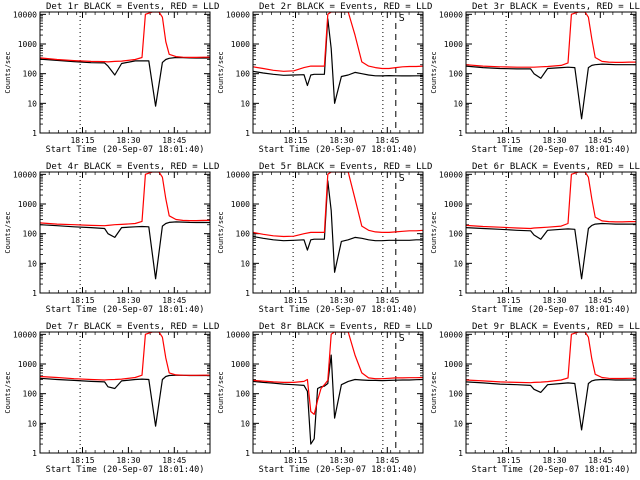  Describe the element at coordinates (556, 327) in the screenshot. I see `panel-title: Det 9r BLACK = Events, RED = LLD` at that location.